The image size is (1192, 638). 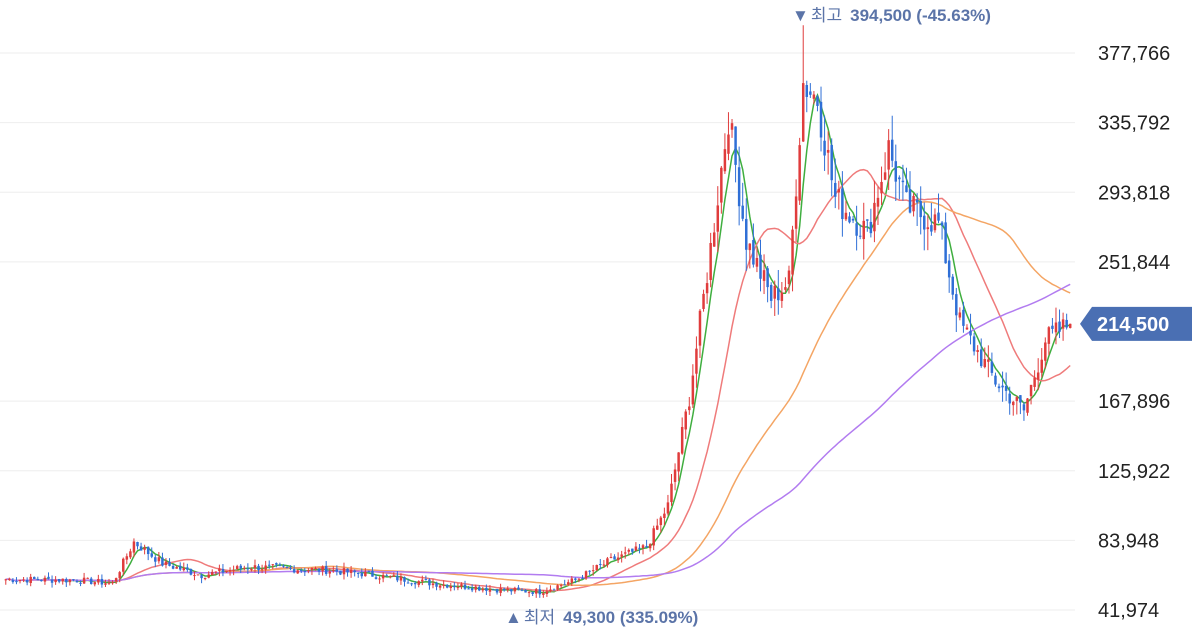 I want to click on current-price-badge-shape, so click(x=1136, y=323).